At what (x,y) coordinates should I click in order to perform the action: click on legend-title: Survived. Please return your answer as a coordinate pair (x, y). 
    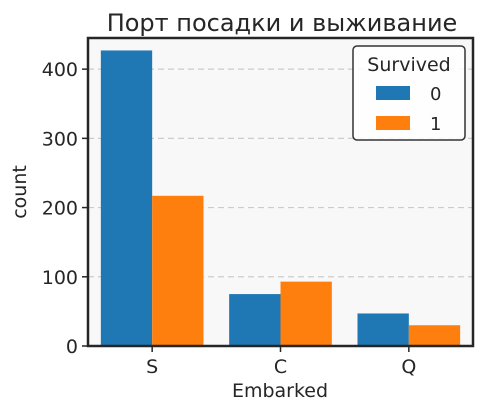
    Looking at the image, I should click on (408, 65).